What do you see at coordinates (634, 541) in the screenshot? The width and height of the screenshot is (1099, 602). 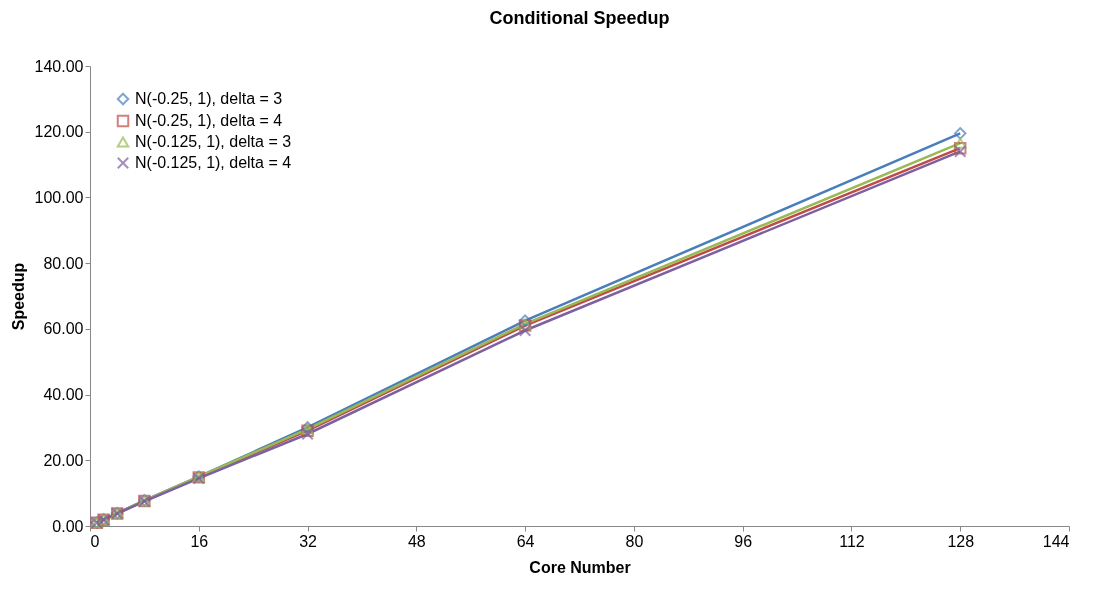 I see `x-tick-label: 80` at bounding box center [634, 541].